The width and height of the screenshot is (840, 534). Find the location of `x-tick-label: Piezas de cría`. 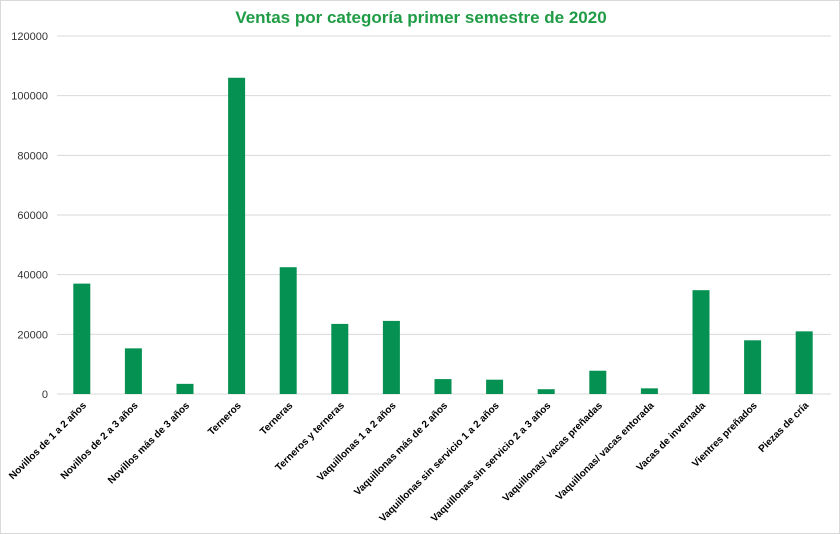

x-tick-label: Piezas de cría is located at coordinates (784, 427).